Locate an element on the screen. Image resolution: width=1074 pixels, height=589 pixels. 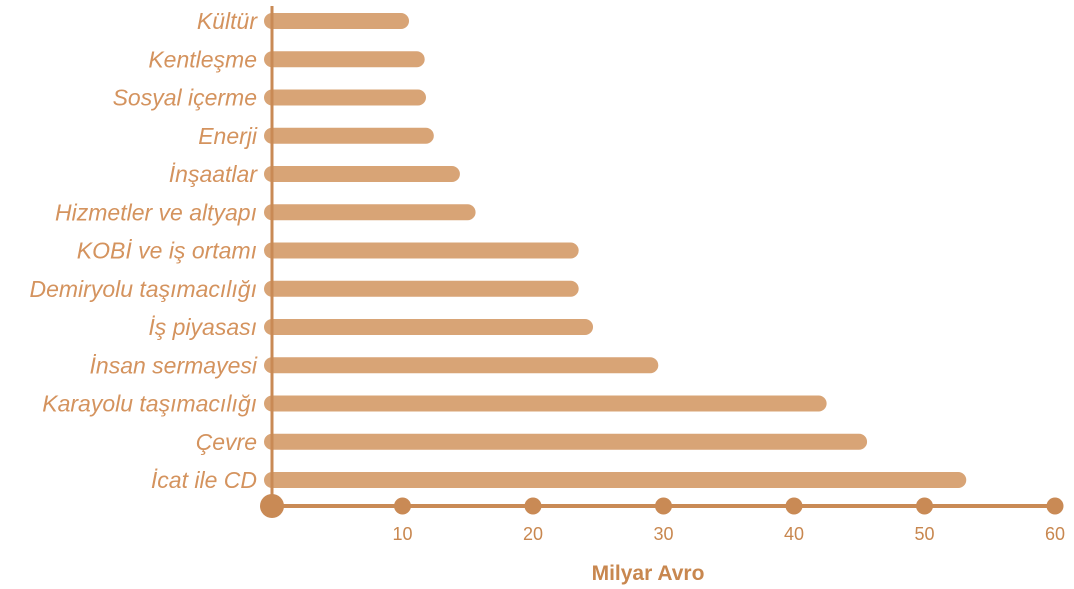
x-axis-title: Milyar Avro is located at coordinates (648, 573).